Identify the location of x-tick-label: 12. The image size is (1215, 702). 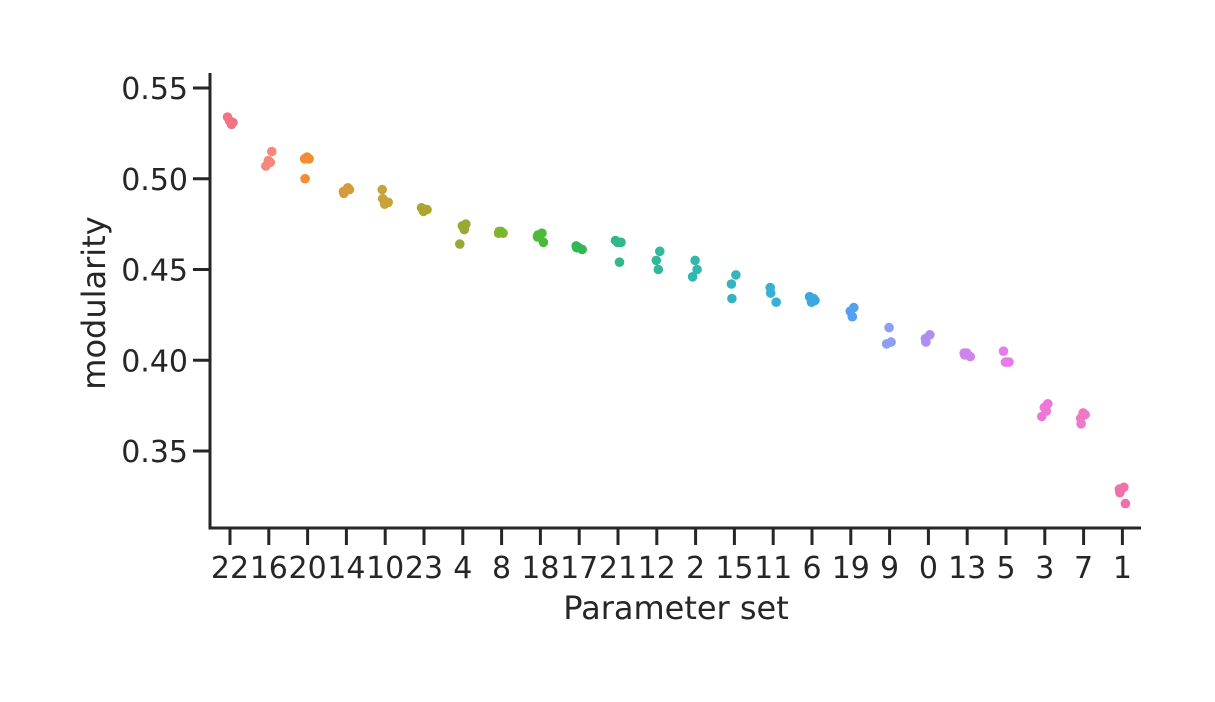
(657, 568).